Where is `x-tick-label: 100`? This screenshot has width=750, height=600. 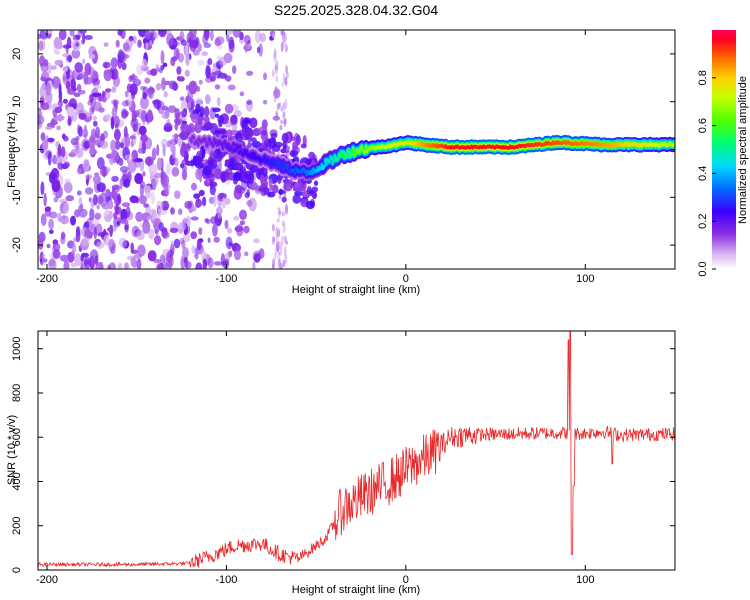
x-tick-label: 100 is located at coordinates (585, 279).